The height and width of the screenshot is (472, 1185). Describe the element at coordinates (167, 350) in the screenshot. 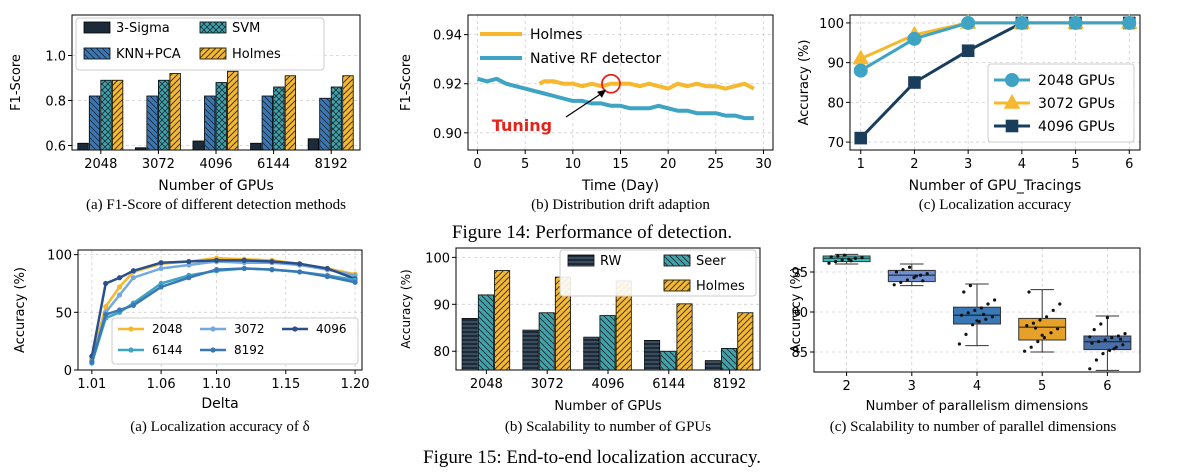

I see `legend-label: 6144` at that location.